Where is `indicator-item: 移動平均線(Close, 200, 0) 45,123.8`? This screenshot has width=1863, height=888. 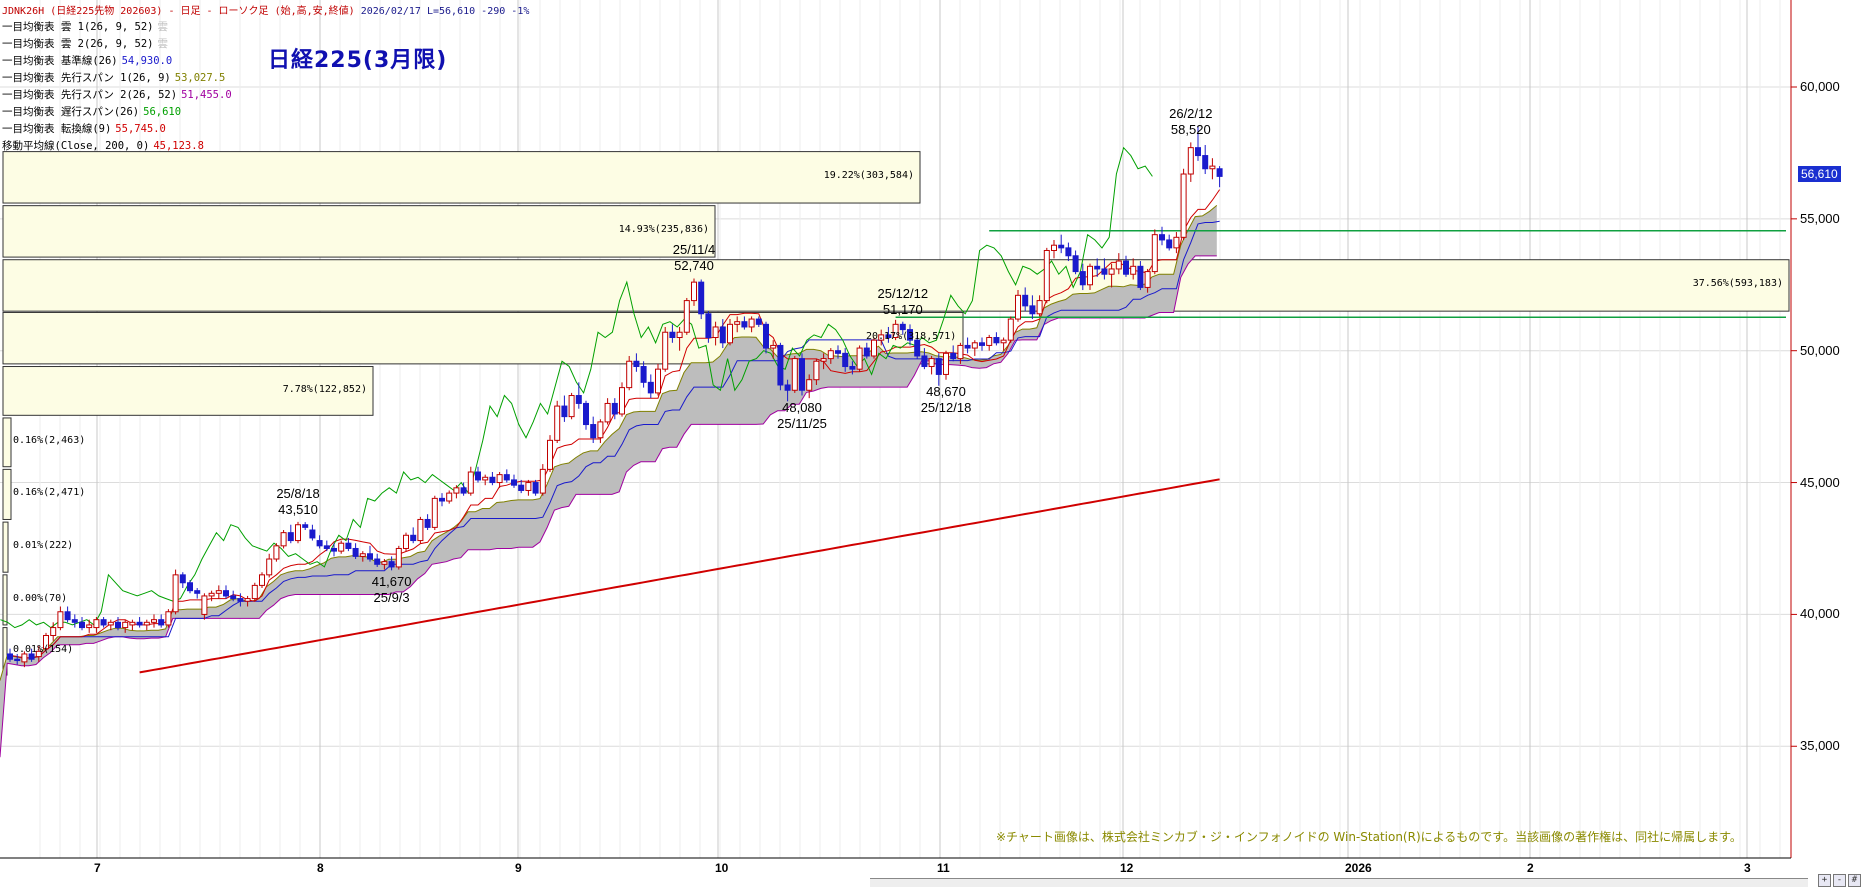 indicator-item: 移動平均線(Close, 200, 0) 45,123.8 is located at coordinates (103, 145).